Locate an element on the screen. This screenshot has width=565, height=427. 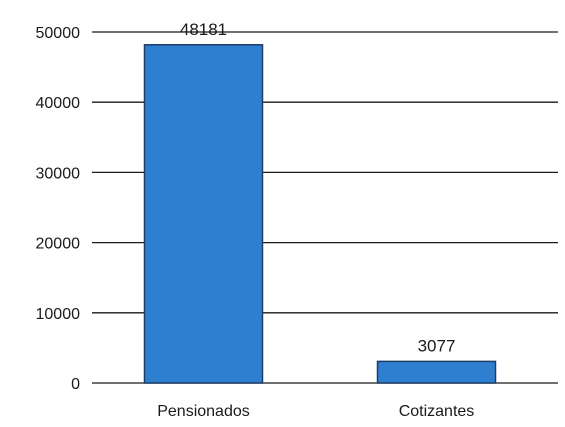
x-category-label: Pensionados is located at coordinates (203, 411).